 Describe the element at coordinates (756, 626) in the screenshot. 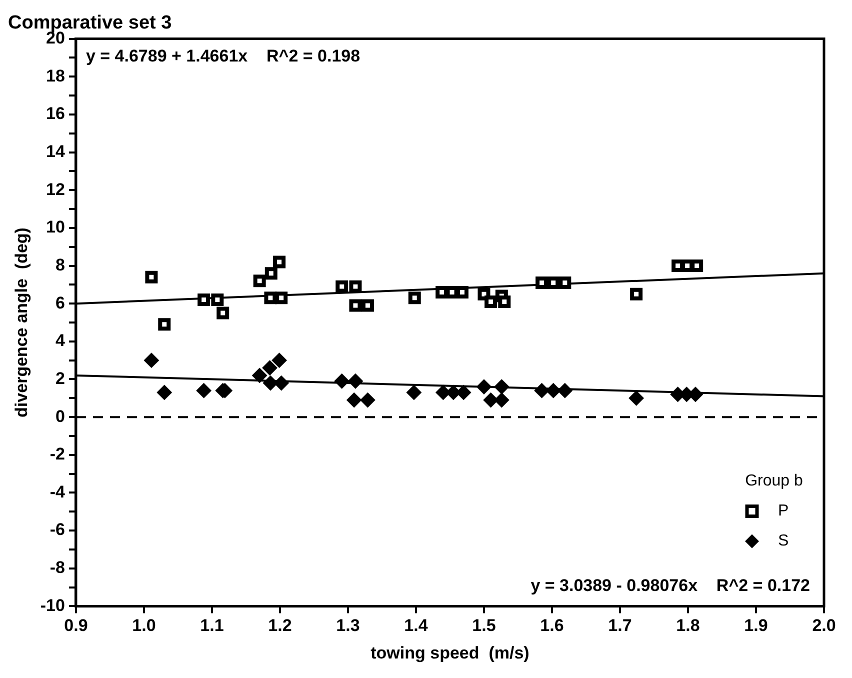

I see `x-tick-label: 1.9` at that location.